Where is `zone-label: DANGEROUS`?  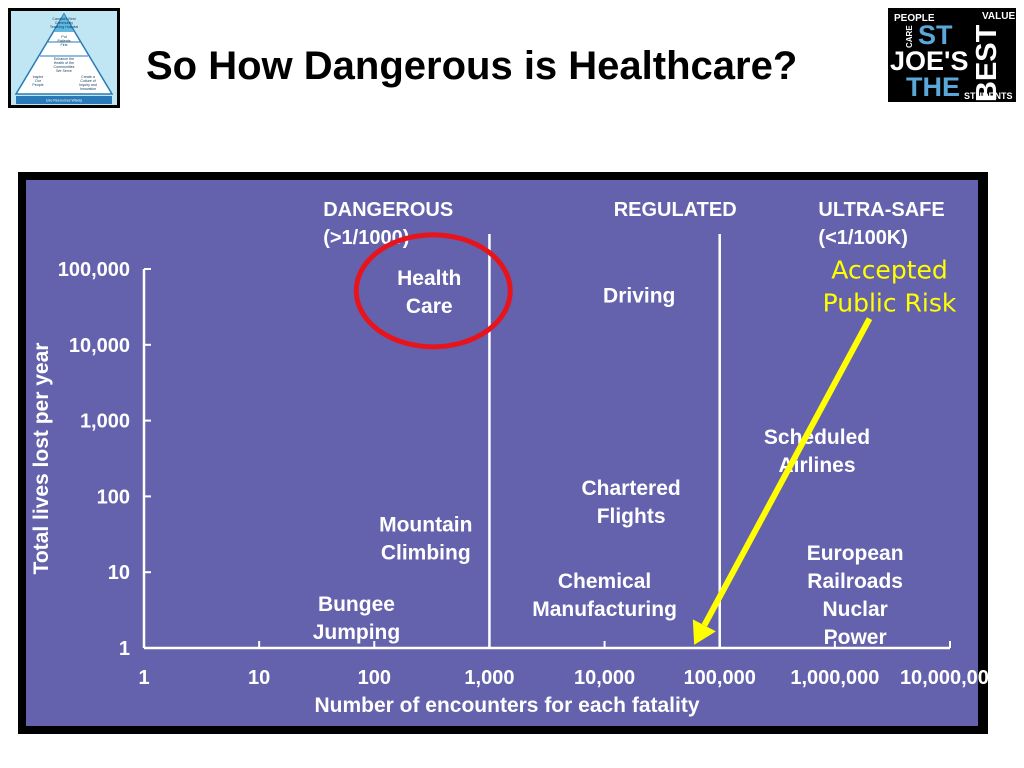 zone-label: DANGEROUS is located at coordinates (388, 210).